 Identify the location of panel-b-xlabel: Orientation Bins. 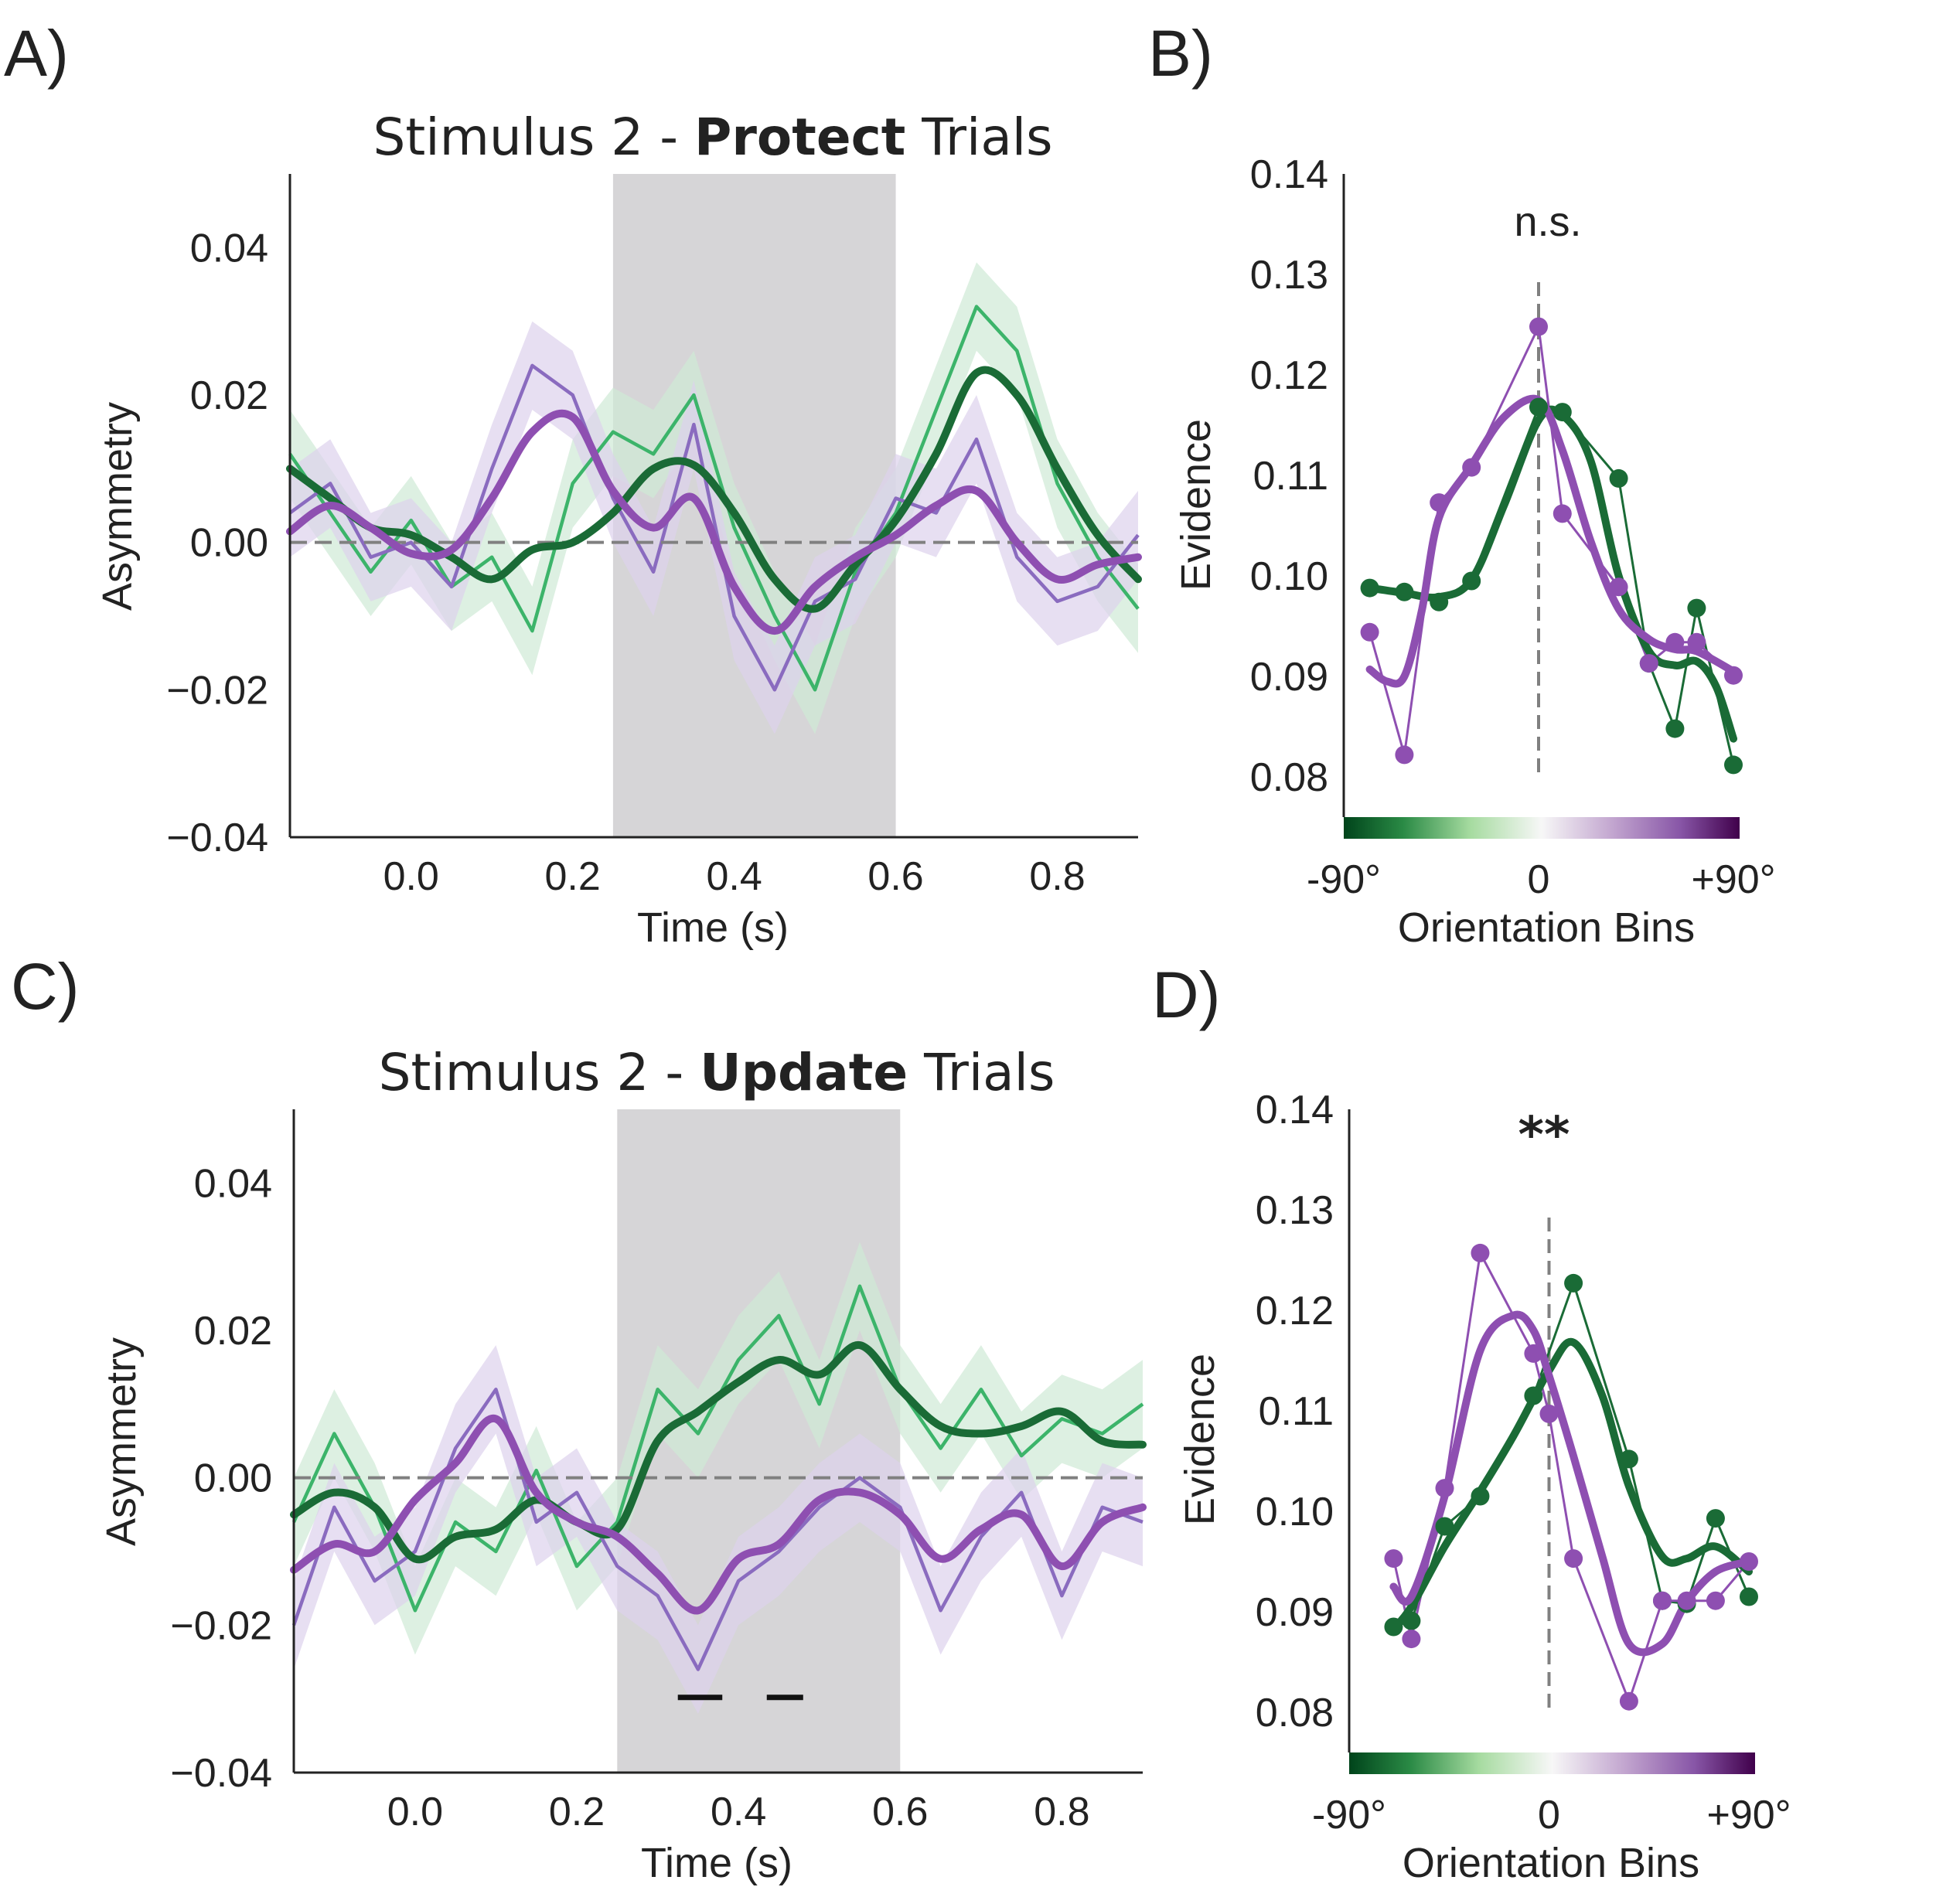
(1546, 928).